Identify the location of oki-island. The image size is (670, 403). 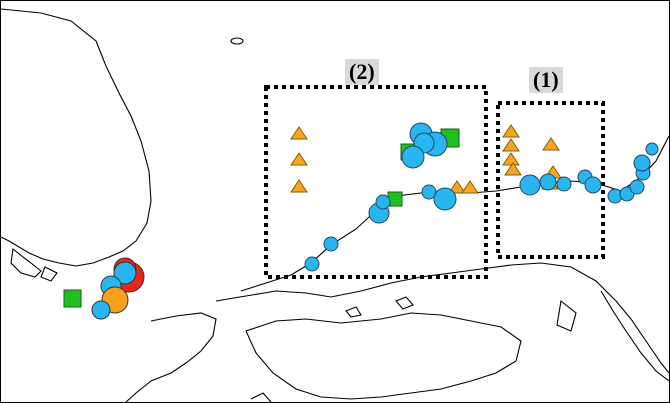
(237, 41).